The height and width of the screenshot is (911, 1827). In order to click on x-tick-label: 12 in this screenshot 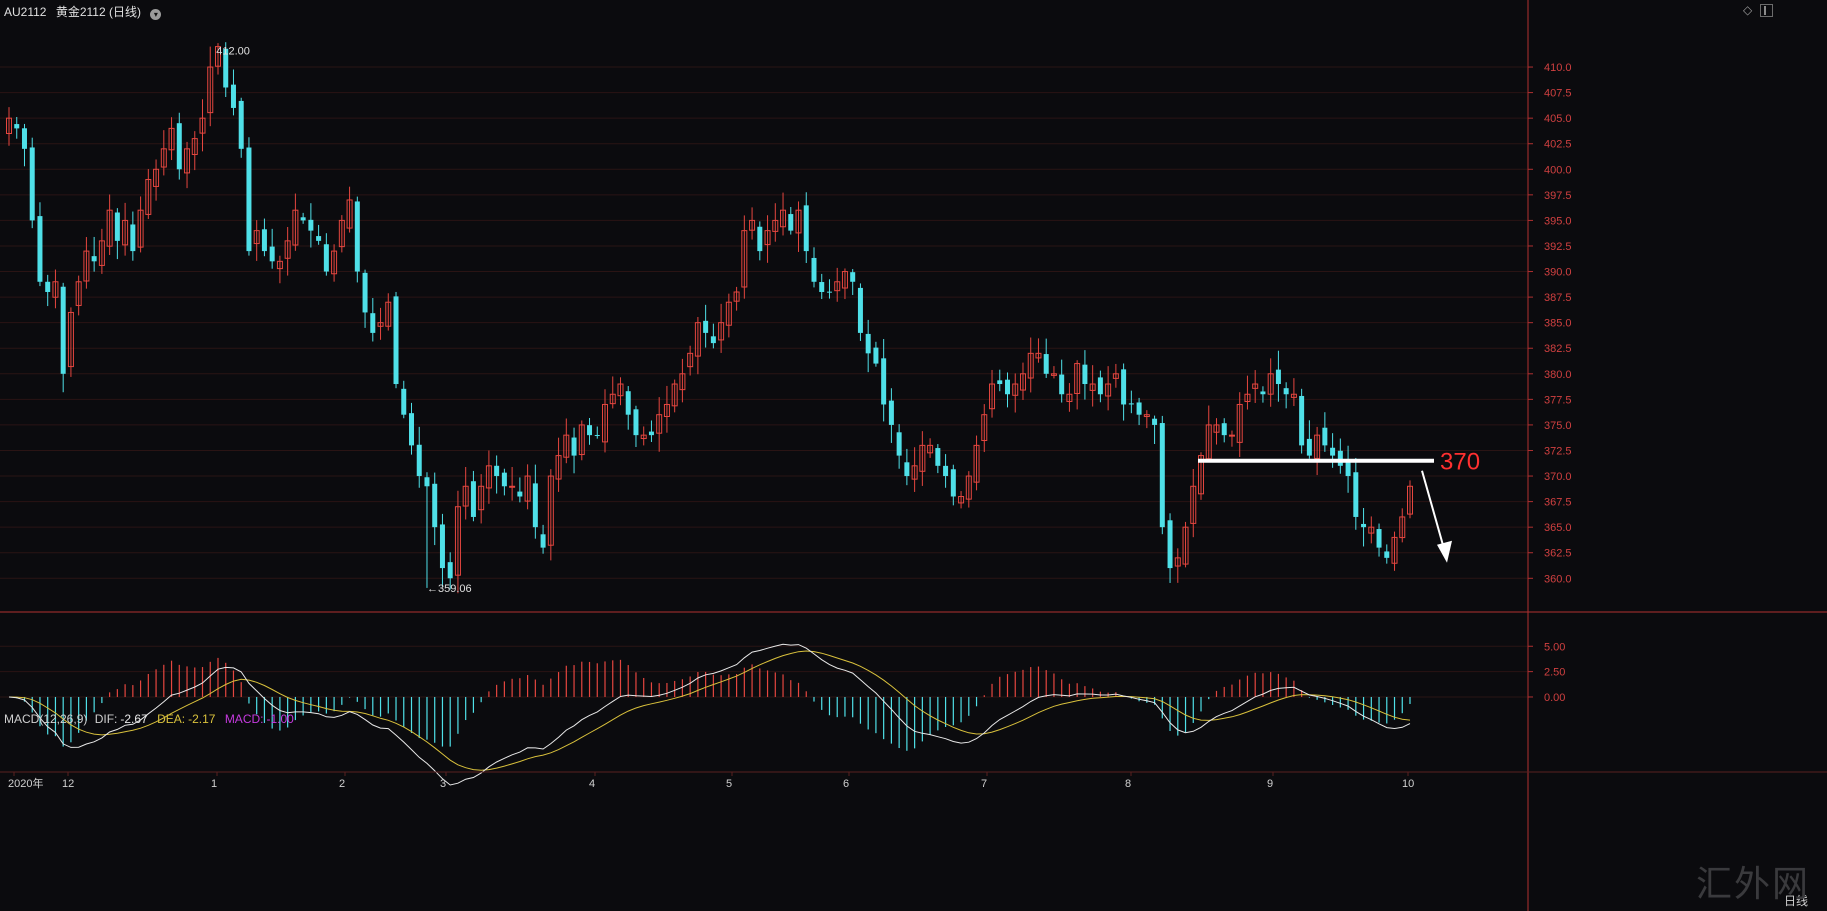, I will do `click(68, 784)`.